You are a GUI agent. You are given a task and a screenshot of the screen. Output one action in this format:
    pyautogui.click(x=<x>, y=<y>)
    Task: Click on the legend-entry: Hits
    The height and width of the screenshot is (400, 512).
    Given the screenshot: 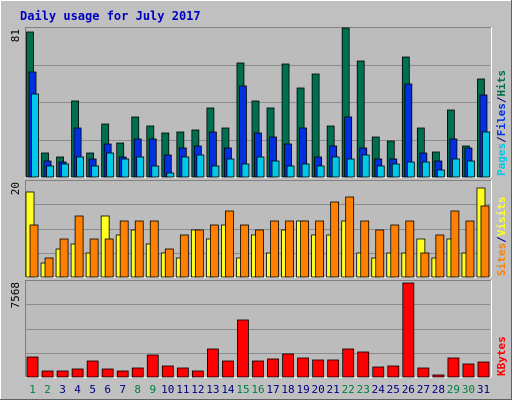 What is the action you would take?
    pyautogui.click(x=501, y=83)
    